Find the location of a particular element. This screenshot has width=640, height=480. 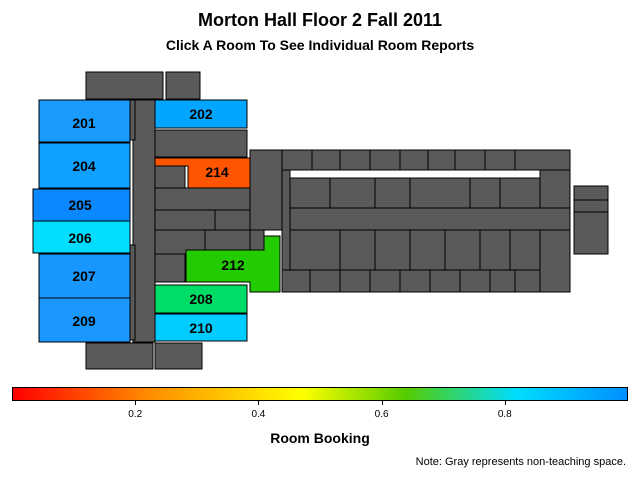

color-scale-tick-label: 0.4 is located at coordinates (258, 414).